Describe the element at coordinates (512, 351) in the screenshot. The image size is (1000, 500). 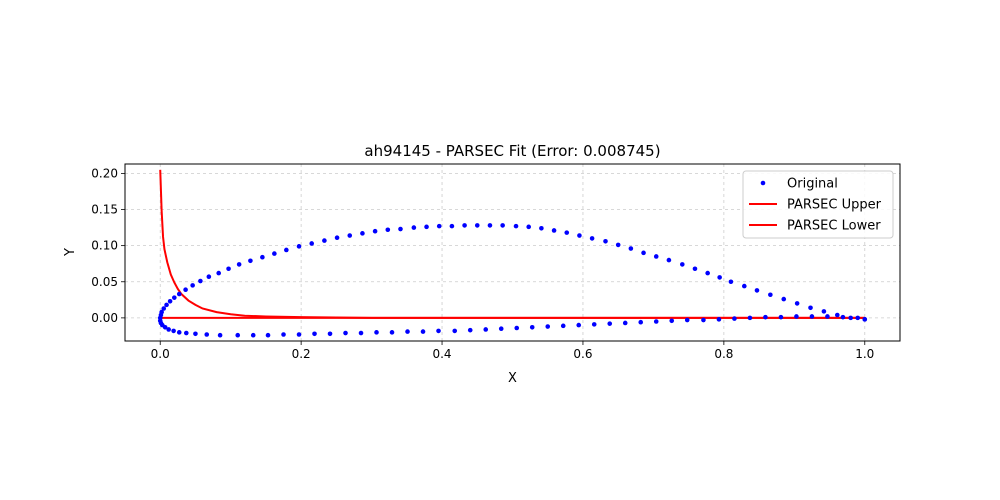
I see `x-axis-ticks: 0.0 0.2 0.4 0.6 0.8 1.0` at that location.